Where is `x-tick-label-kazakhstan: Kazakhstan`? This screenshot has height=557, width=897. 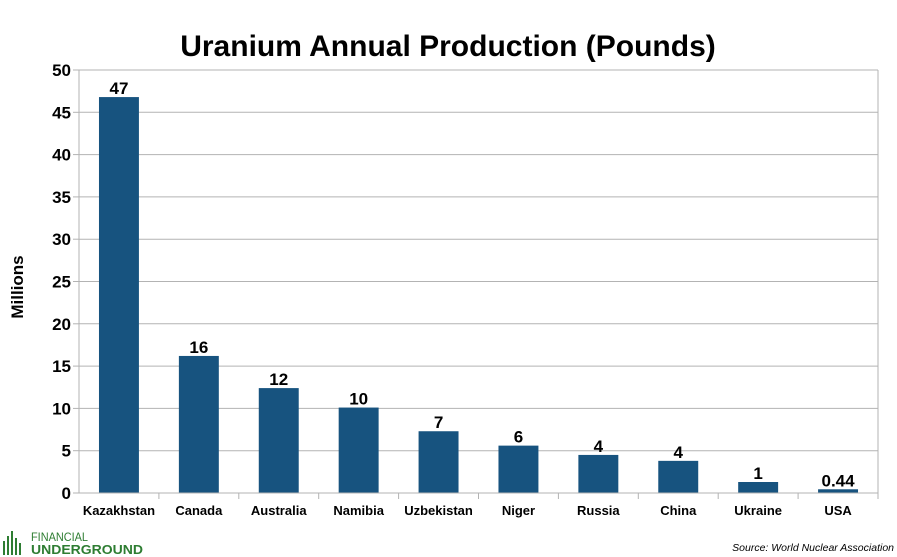 x-tick-label-kazakhstan: Kazakhstan is located at coordinates (119, 510).